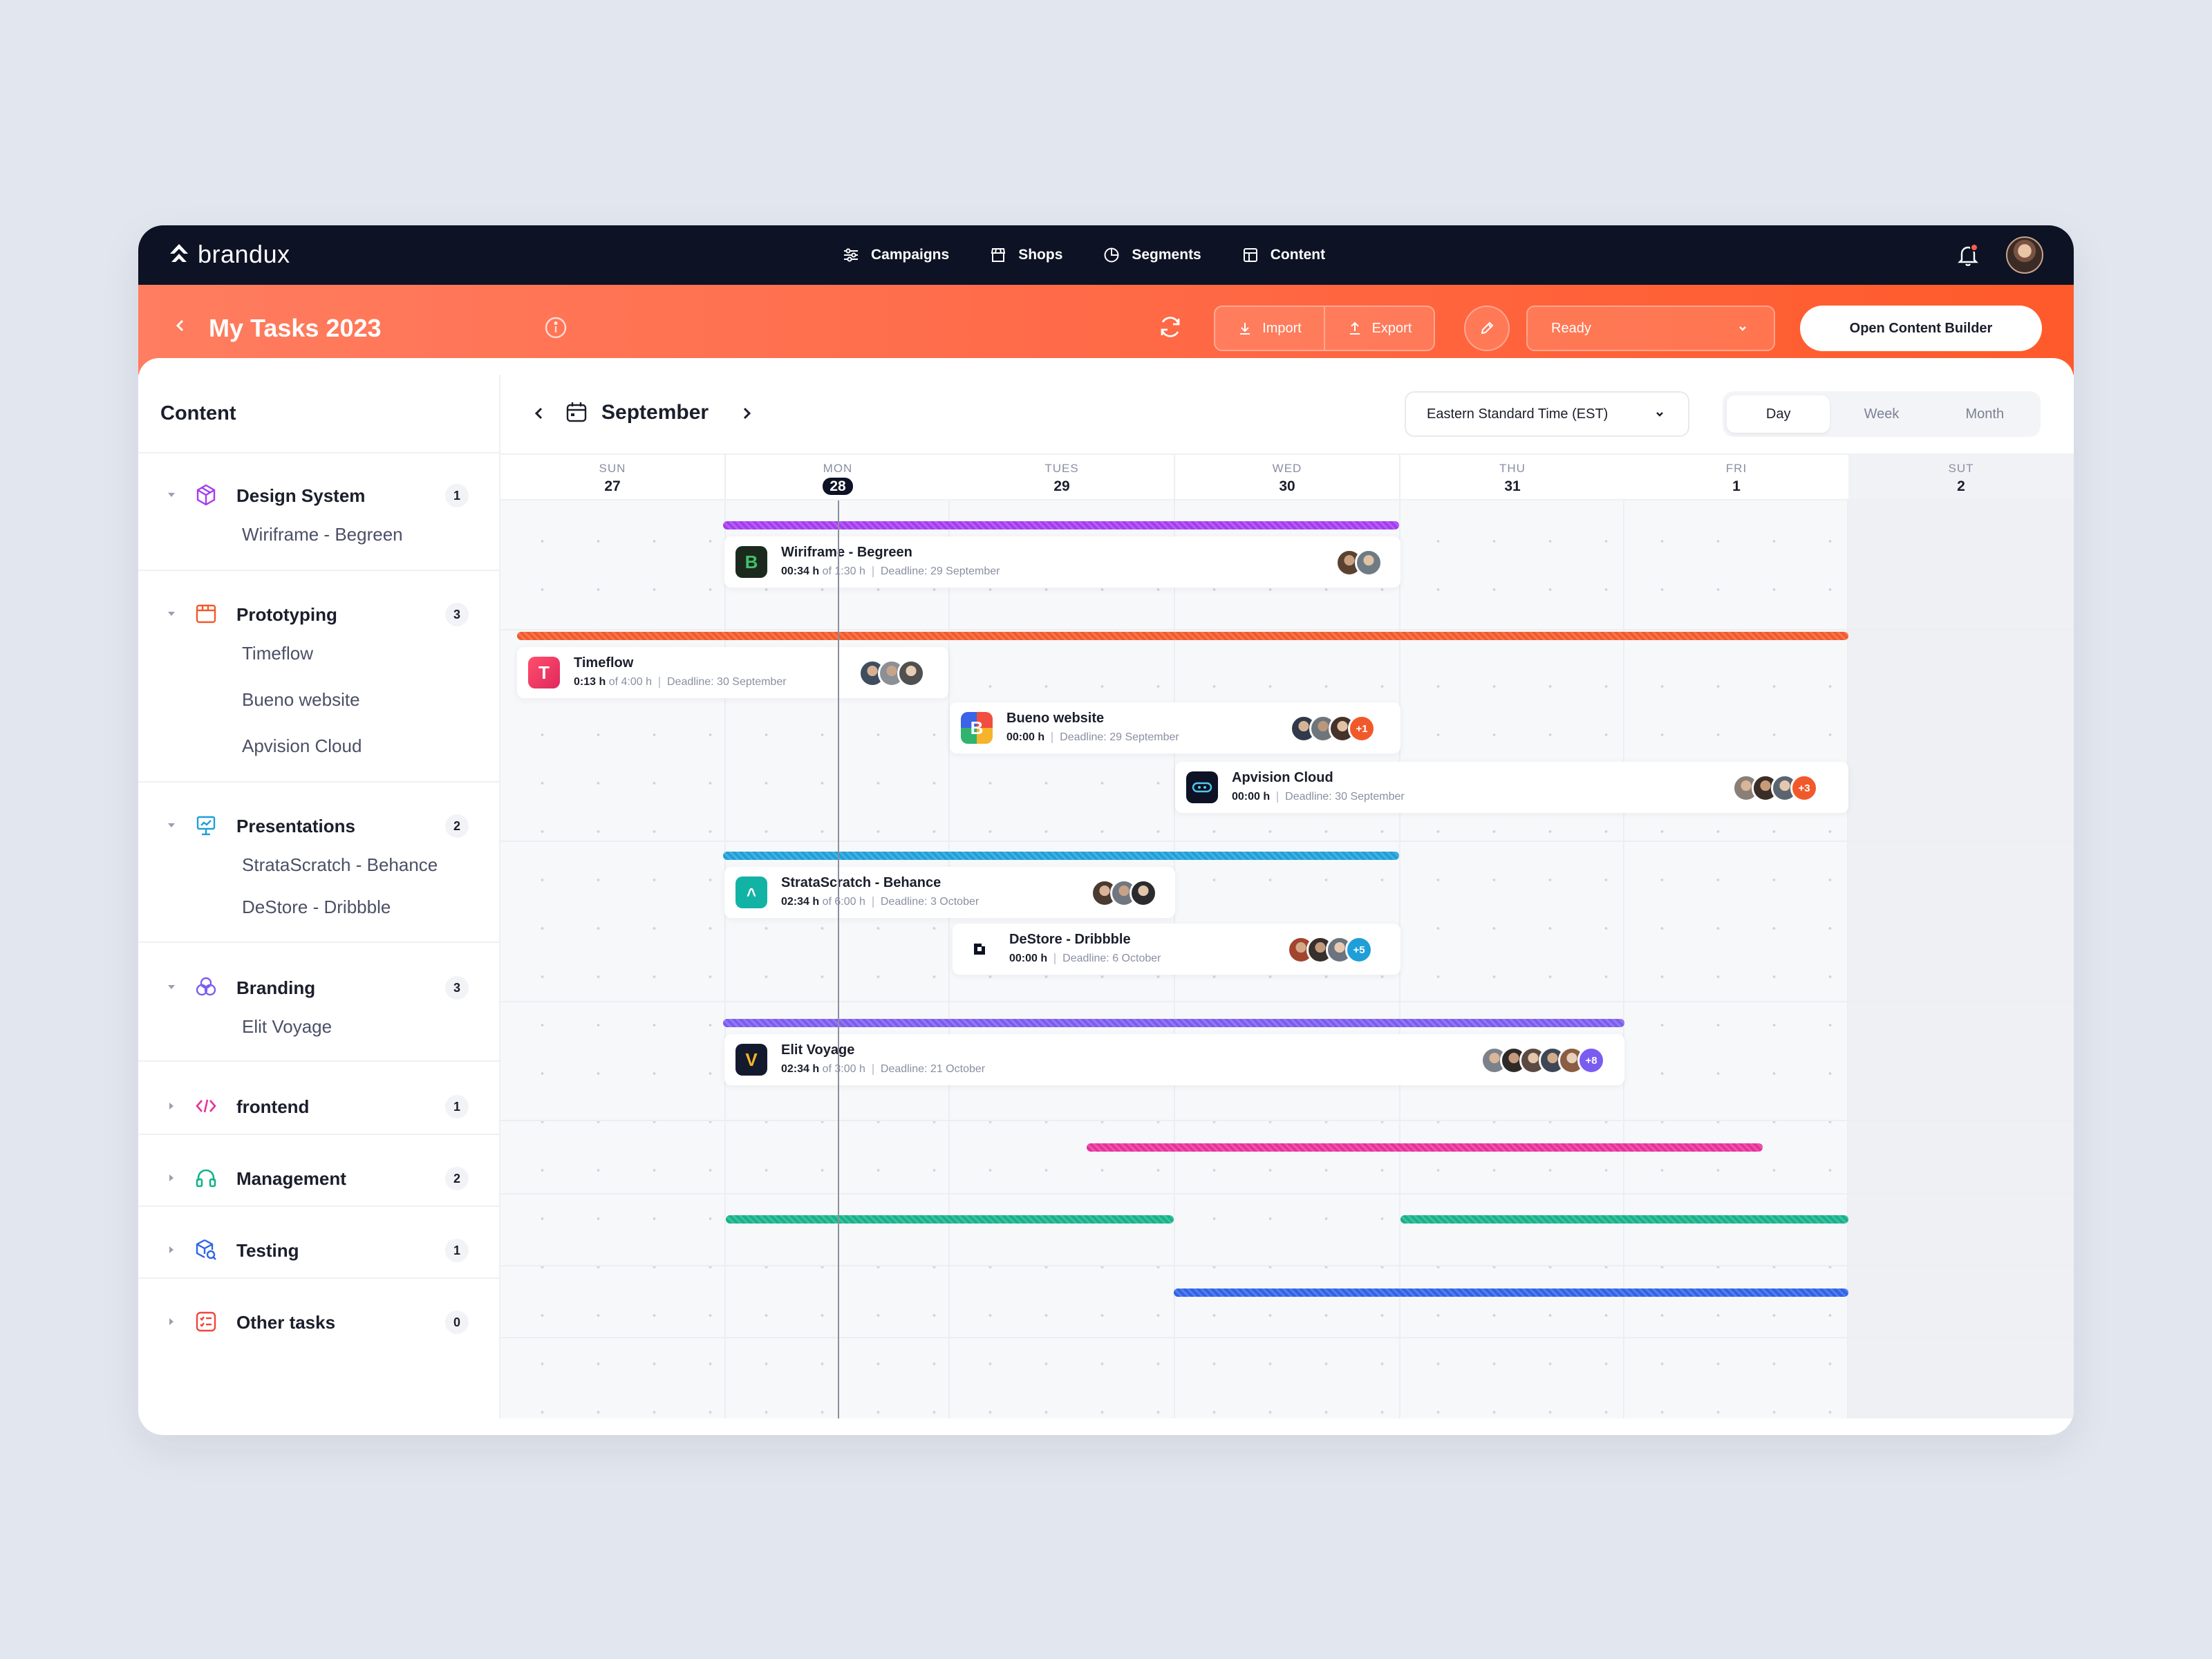 This screenshot has height=1659, width=2212. What do you see at coordinates (319, 615) in the screenshot?
I see `group-prototyping: Prototyping 3` at bounding box center [319, 615].